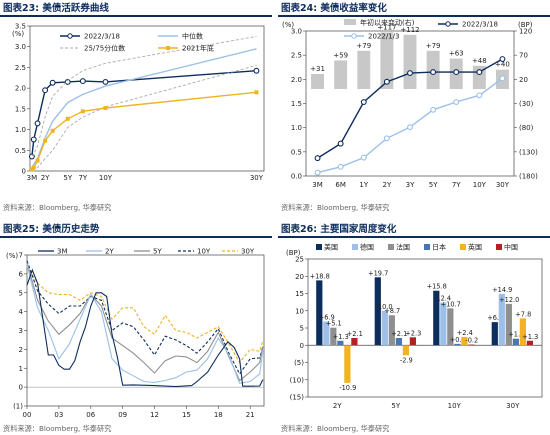 Image resolution: width=550 pixels, height=435 pixels. I want to click on y-tick-label: 3, so click(21, 331).